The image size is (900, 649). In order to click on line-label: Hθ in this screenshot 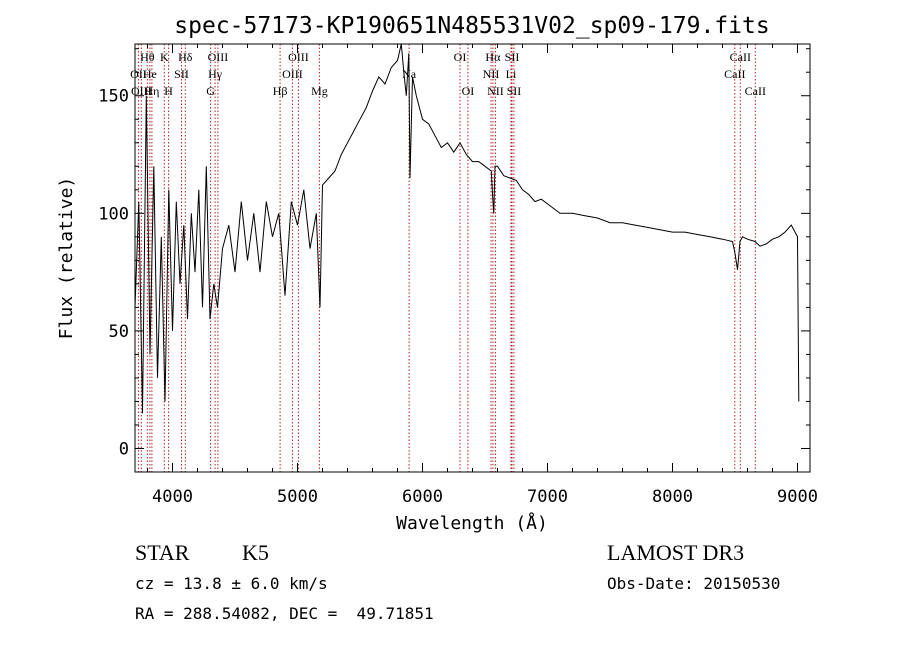, I will do `click(147, 57)`.